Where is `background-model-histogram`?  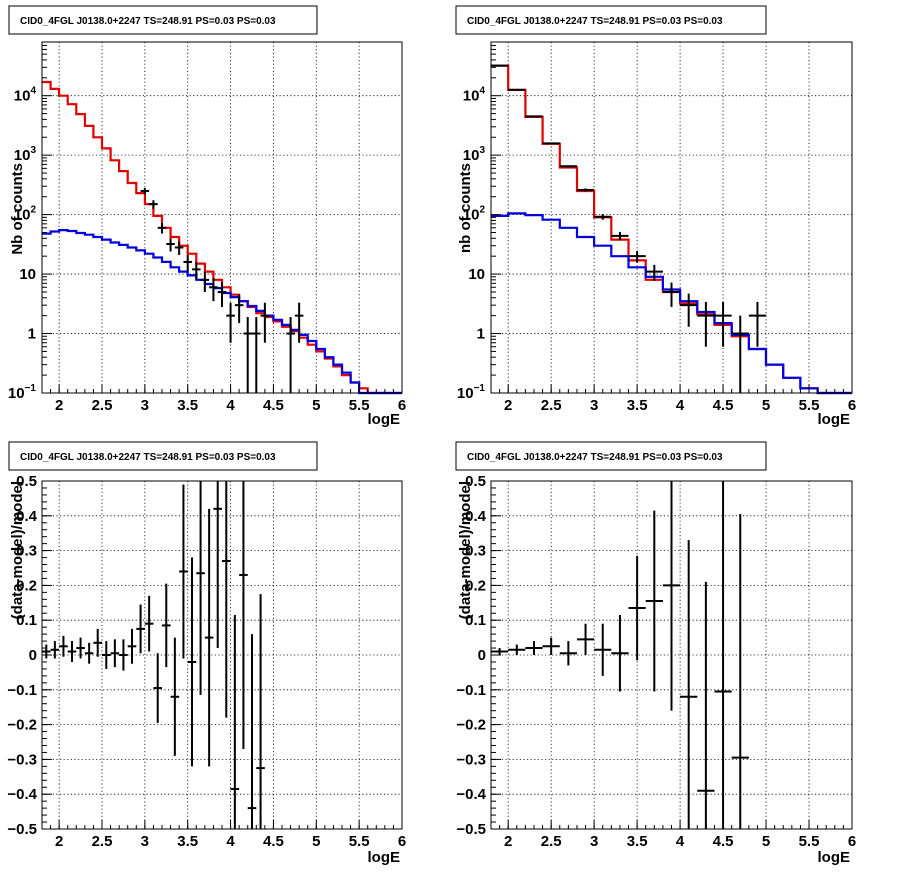 background-model-histogram is located at coordinates (671, 303).